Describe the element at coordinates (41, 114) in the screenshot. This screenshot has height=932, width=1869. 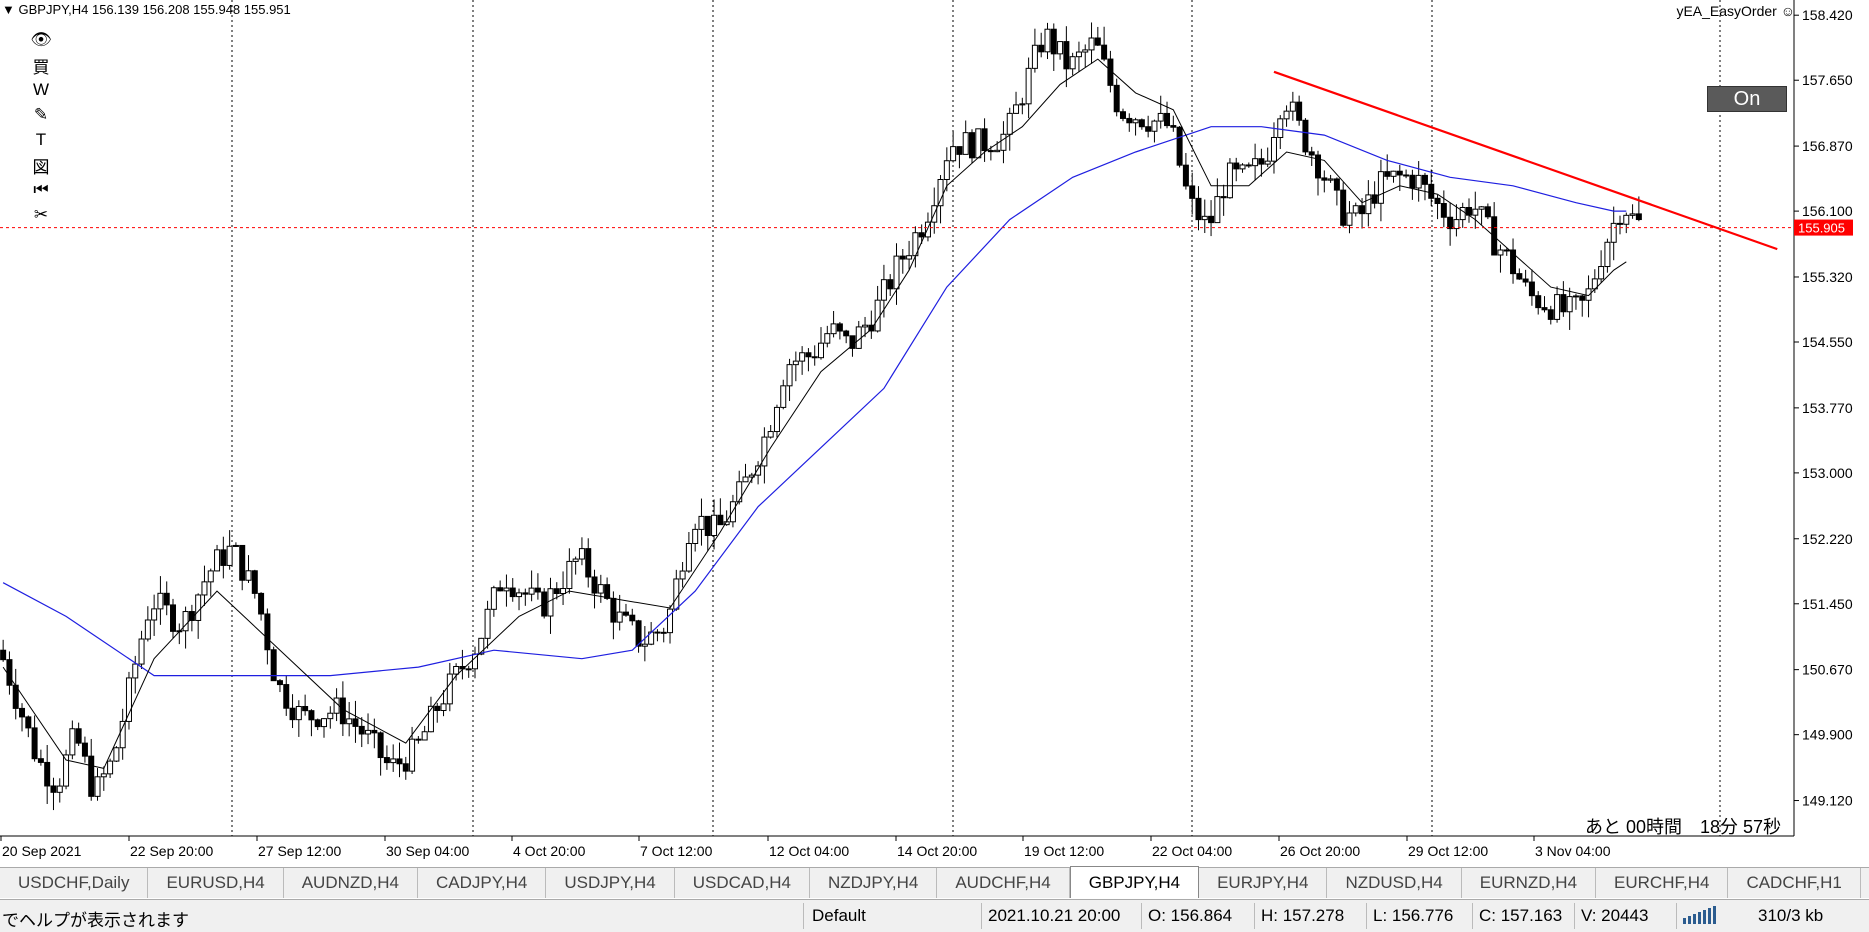
I see `pencil-icon: ✎` at that location.